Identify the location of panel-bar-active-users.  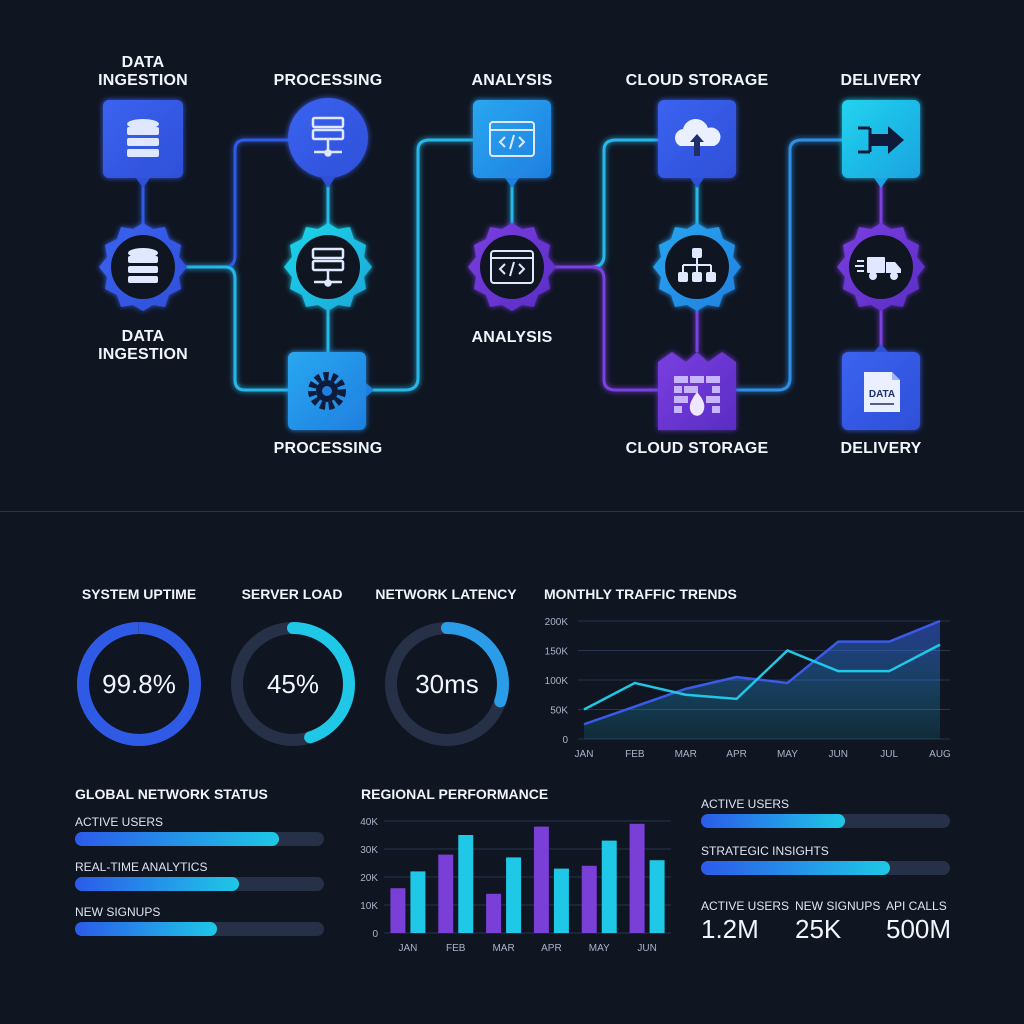
(825, 821).